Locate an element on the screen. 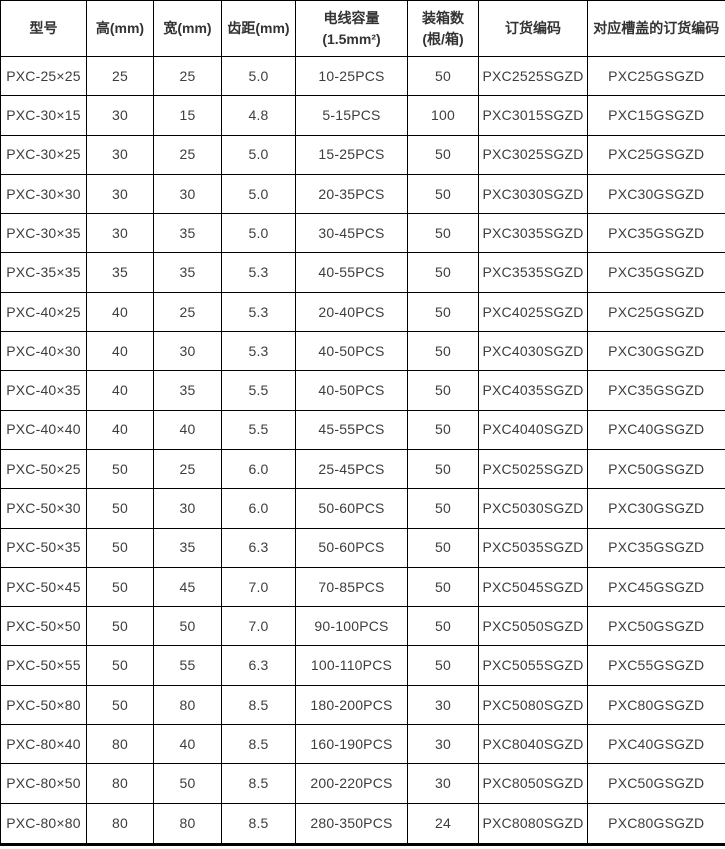 The height and width of the screenshot is (849, 725). table-cell-order-code: PXC3030SGZD is located at coordinates (533, 194).